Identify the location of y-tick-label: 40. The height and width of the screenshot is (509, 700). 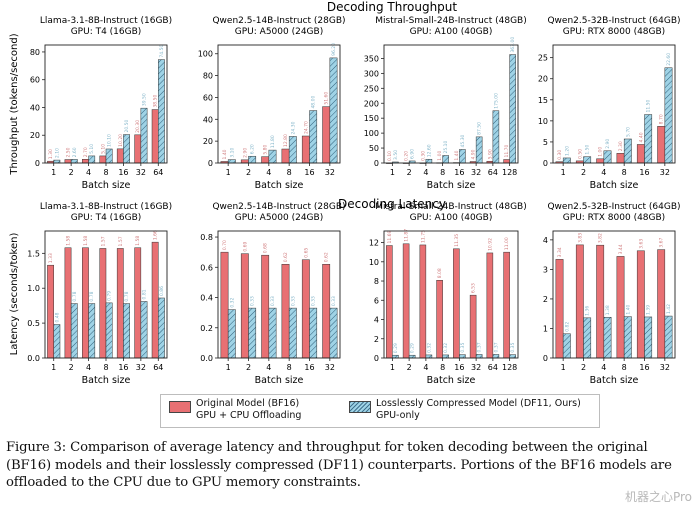
(208, 119).